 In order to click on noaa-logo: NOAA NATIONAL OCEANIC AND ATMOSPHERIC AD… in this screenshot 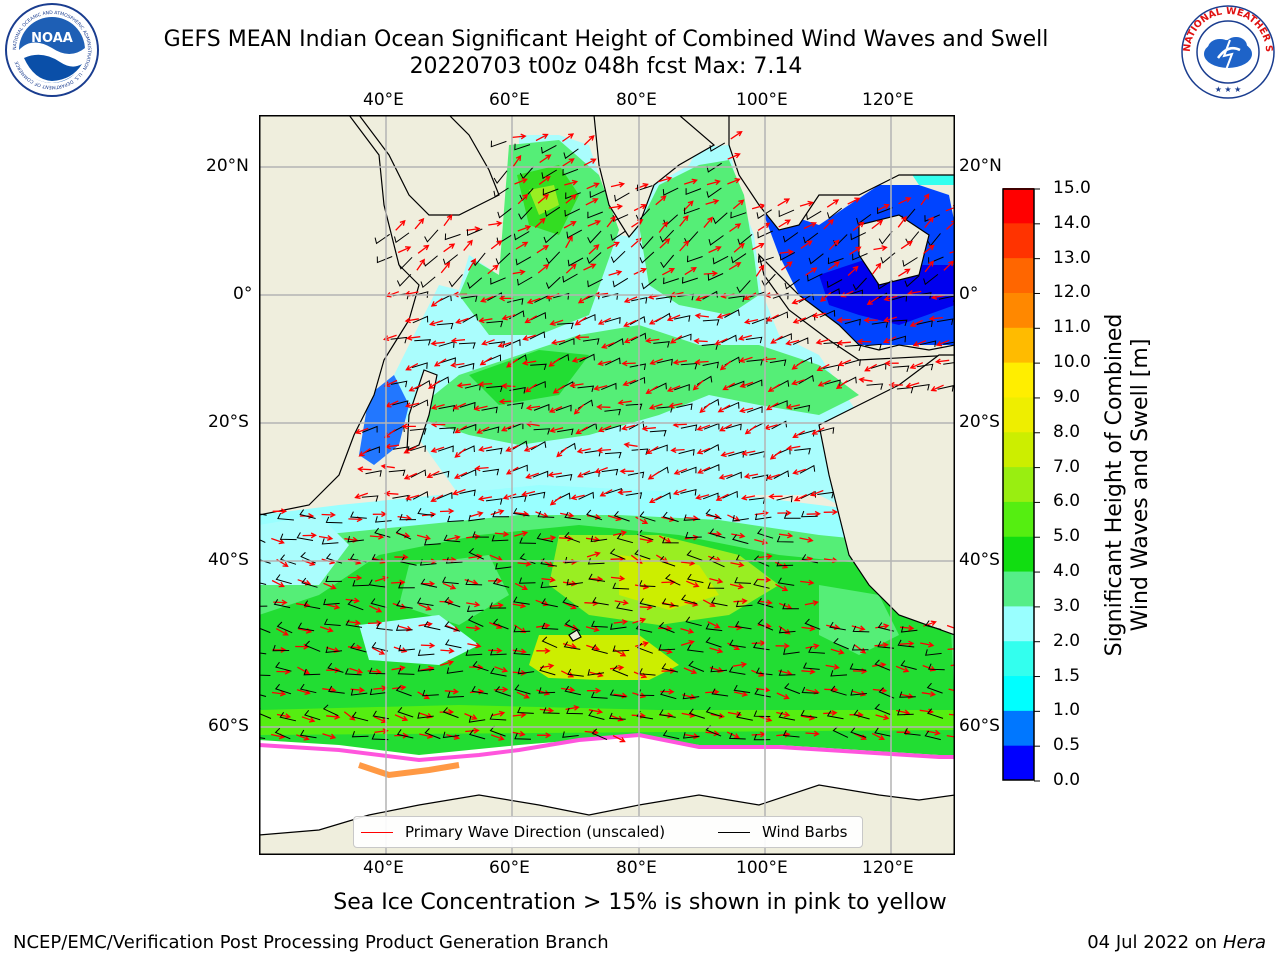, I will do `click(52, 50)`.